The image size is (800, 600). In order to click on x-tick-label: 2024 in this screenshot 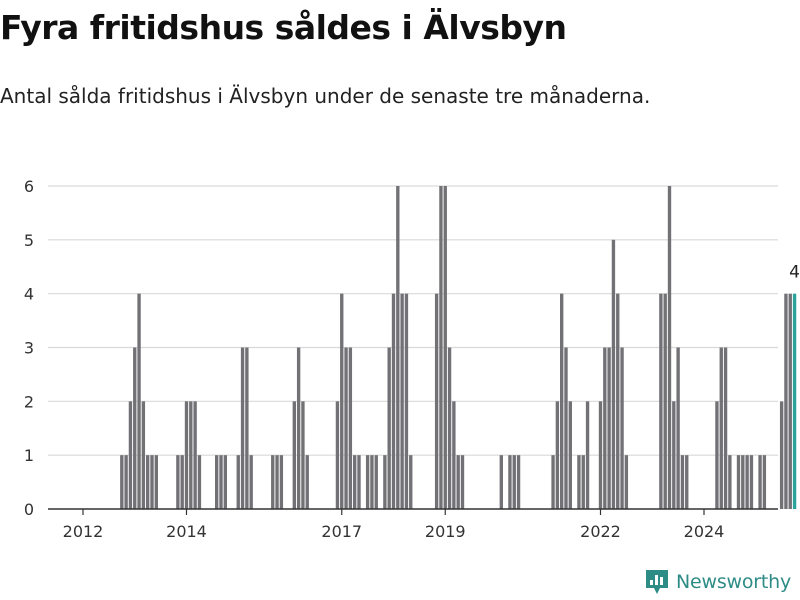, I will do `click(704, 531)`.